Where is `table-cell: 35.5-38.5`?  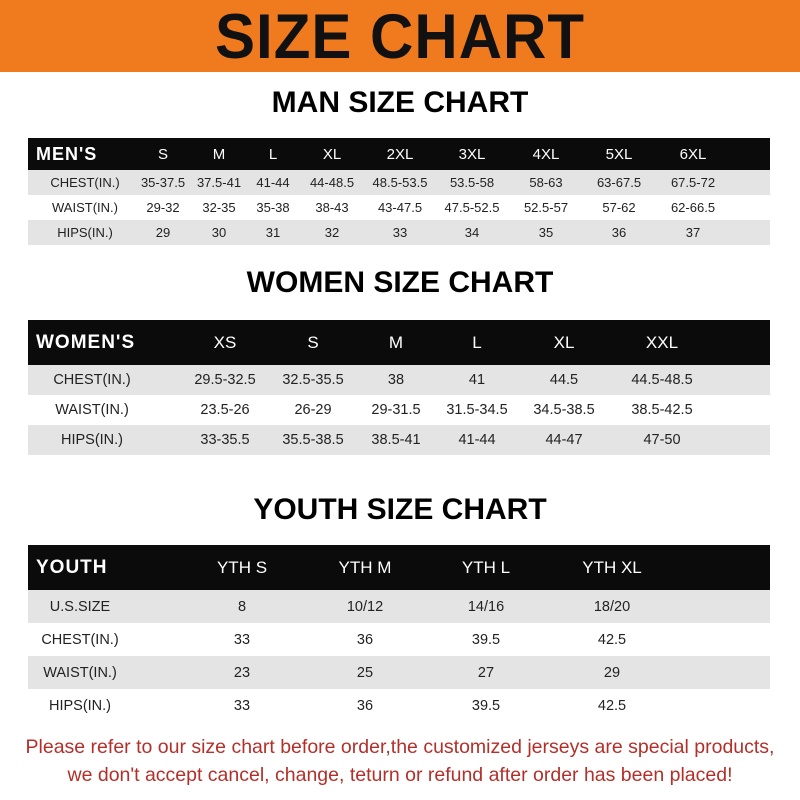 table-cell: 35.5-38.5 is located at coordinates (313, 440).